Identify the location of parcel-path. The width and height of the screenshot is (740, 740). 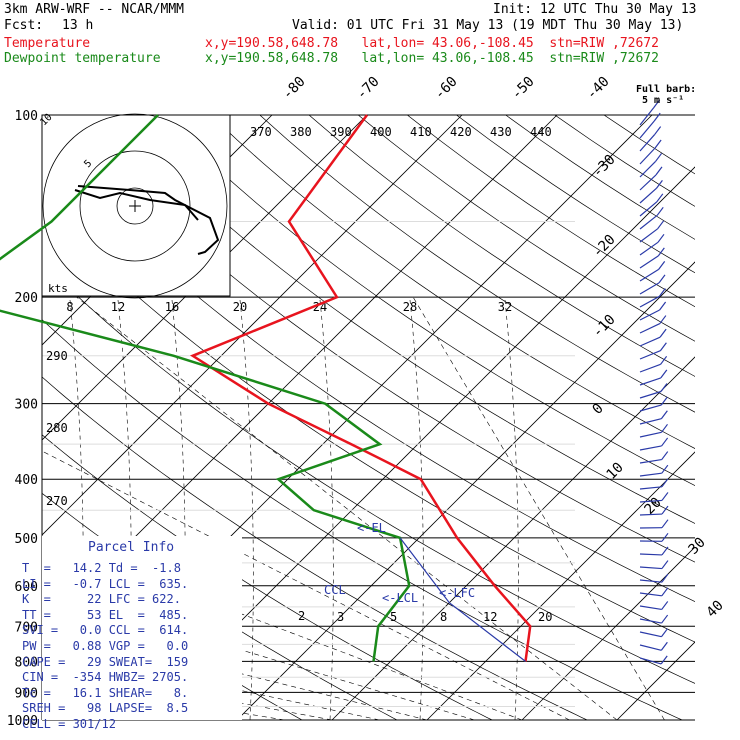
(462, 599).